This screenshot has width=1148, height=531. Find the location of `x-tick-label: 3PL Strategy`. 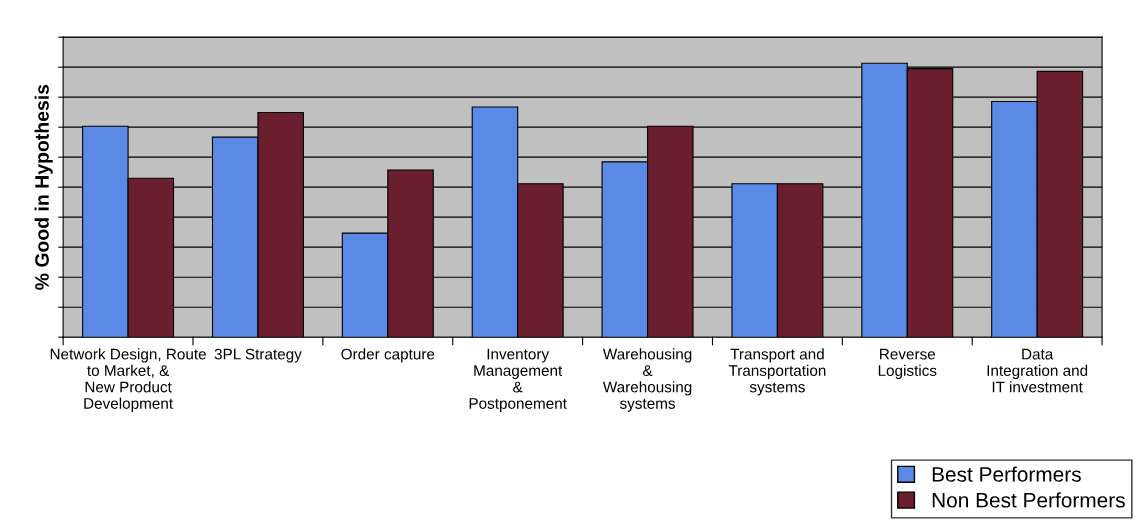

x-tick-label: 3PL Strategy is located at coordinates (258, 355).